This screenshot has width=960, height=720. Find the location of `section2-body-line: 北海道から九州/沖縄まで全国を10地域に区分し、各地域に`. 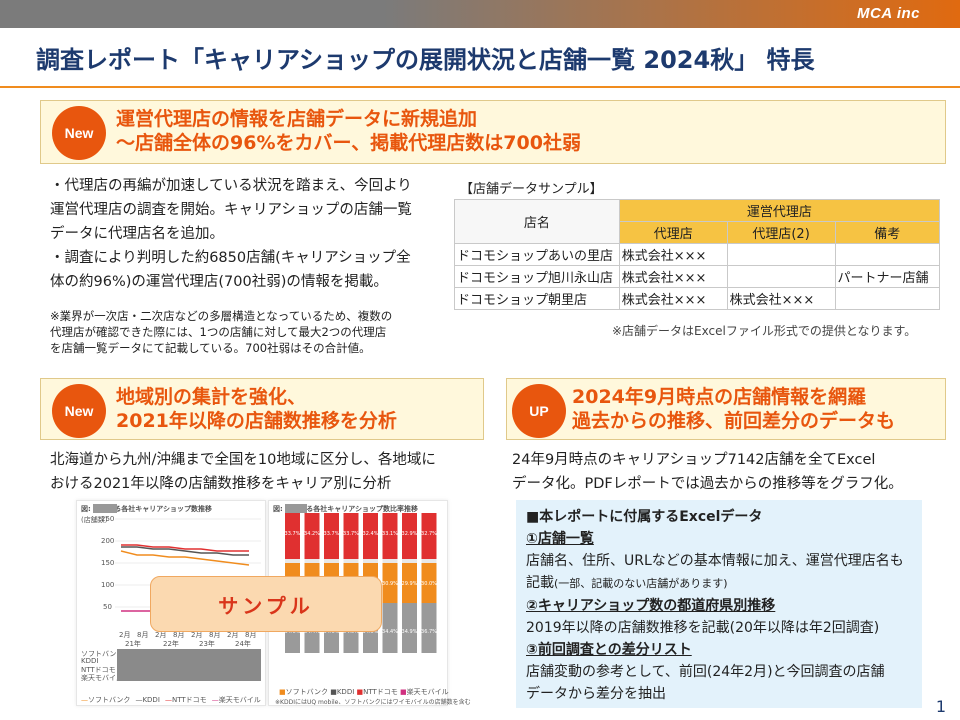

section2-body-line: 北海道から九州/沖縄まで全国を10地域に区分し、各地域に is located at coordinates (243, 460).